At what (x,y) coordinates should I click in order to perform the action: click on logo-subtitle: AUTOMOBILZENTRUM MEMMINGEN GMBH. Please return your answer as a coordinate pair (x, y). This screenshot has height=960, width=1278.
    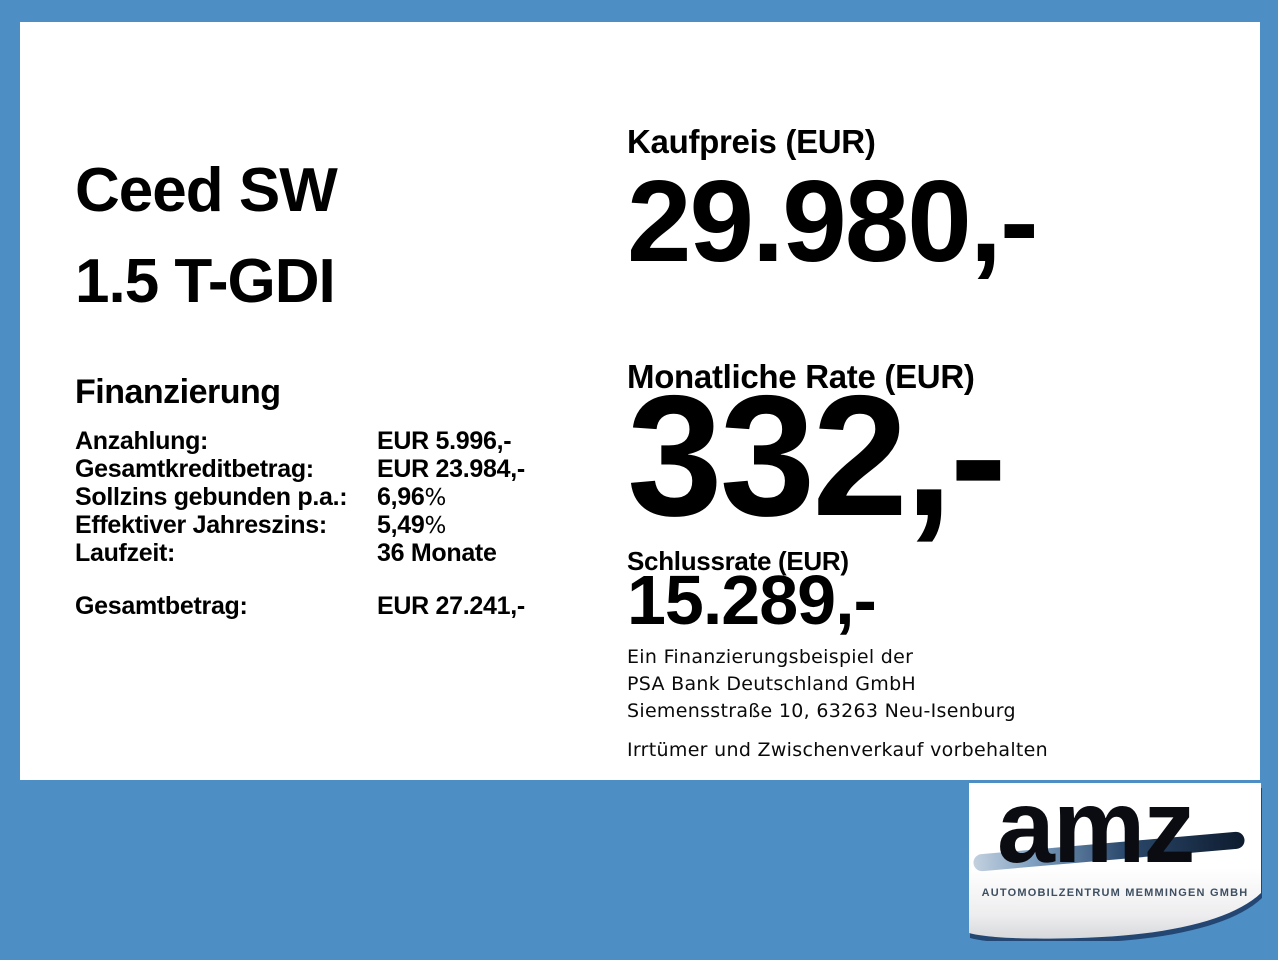
    Looking at the image, I should click on (1115, 893).